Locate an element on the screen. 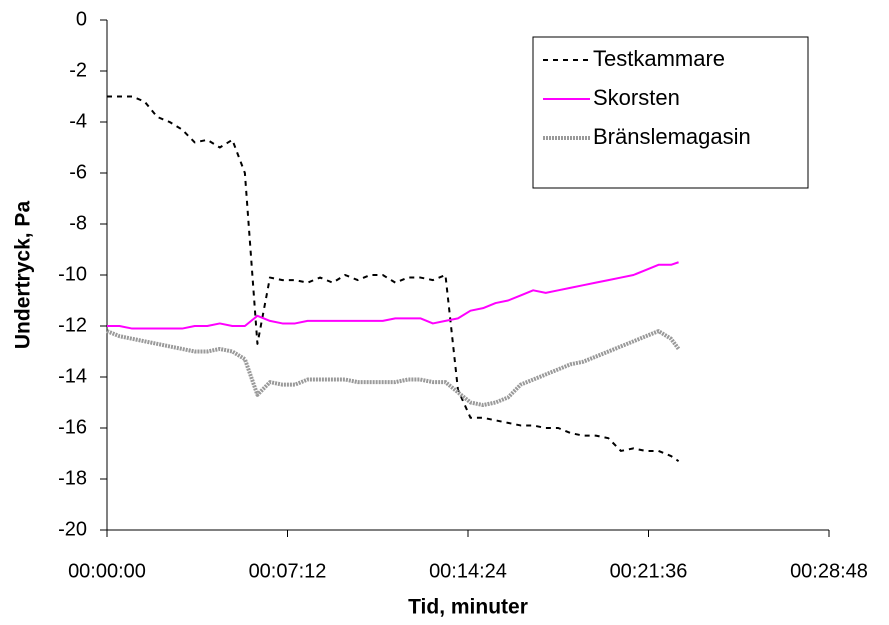 The height and width of the screenshot is (625, 889). legend-label: Testkammare is located at coordinates (659, 58).